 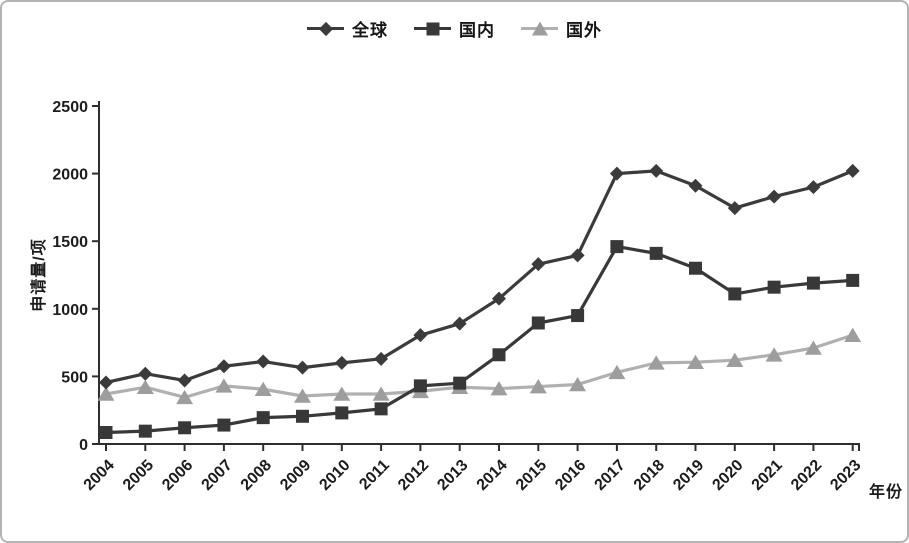 I want to click on x-tick-label: 2023, so click(x=845, y=475).